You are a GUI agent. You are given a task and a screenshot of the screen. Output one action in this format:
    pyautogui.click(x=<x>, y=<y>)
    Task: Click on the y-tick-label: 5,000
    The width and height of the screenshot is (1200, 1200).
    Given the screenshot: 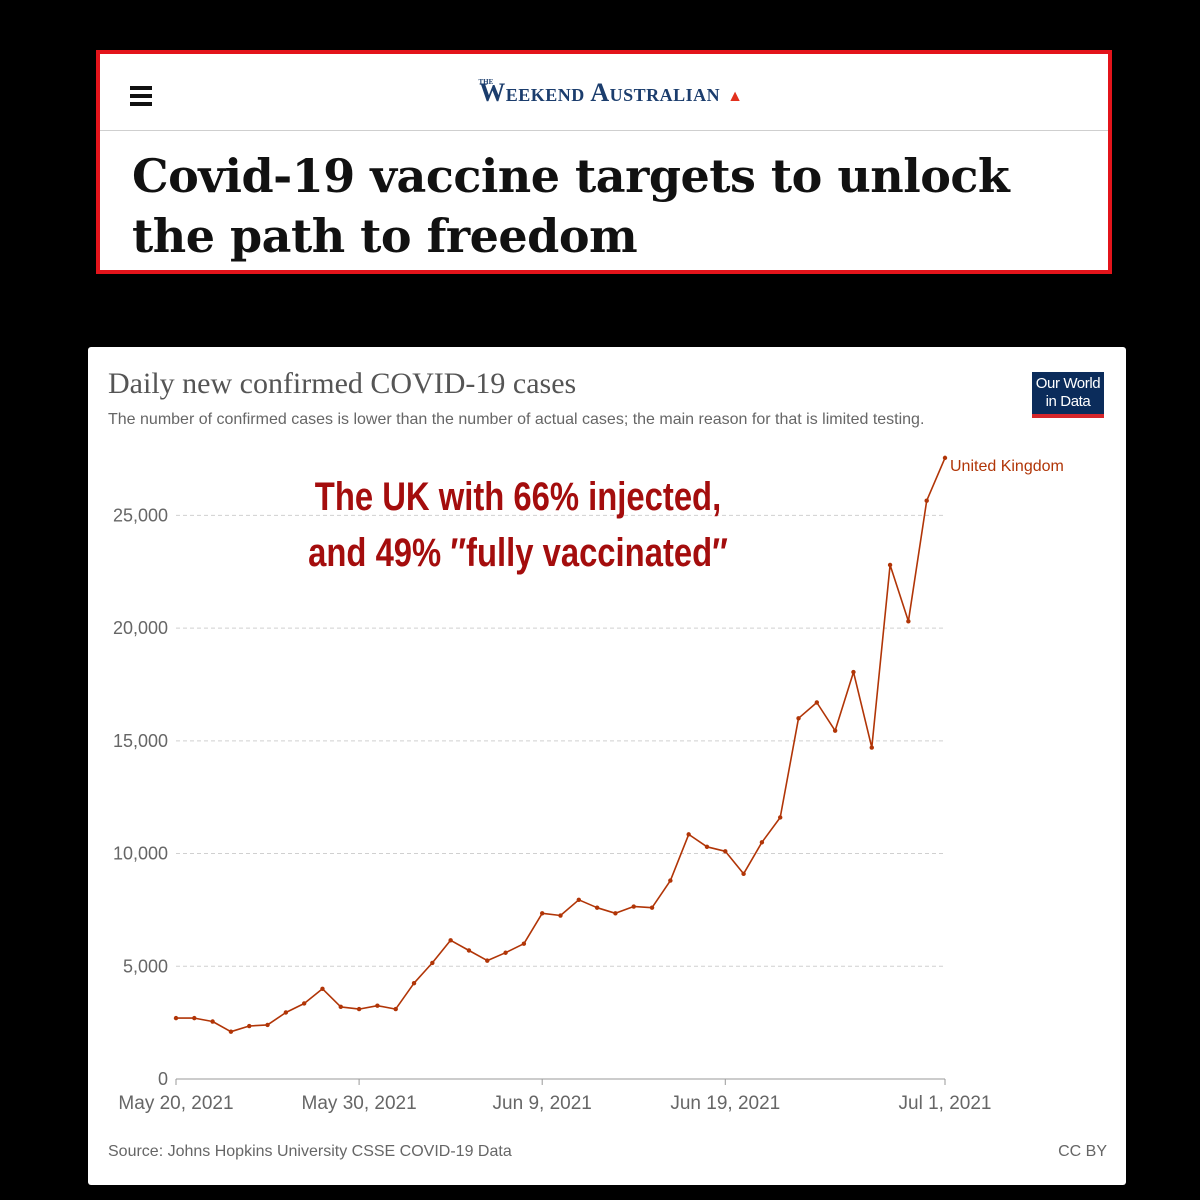 What is the action you would take?
    pyautogui.click(x=145, y=966)
    